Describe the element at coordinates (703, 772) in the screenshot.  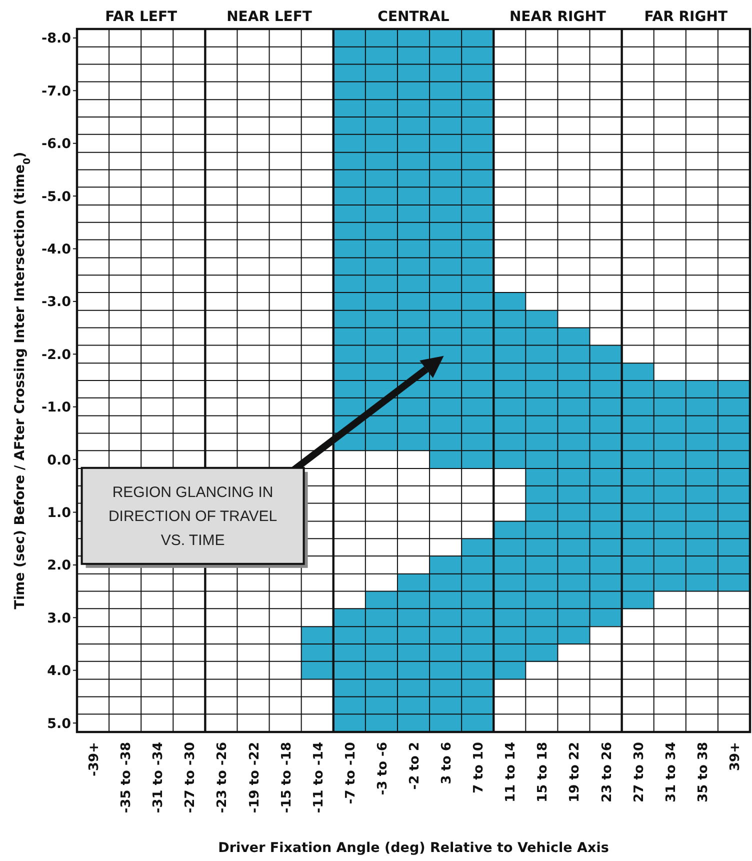
I see `x-tick-label: 35 to 38` at that location.